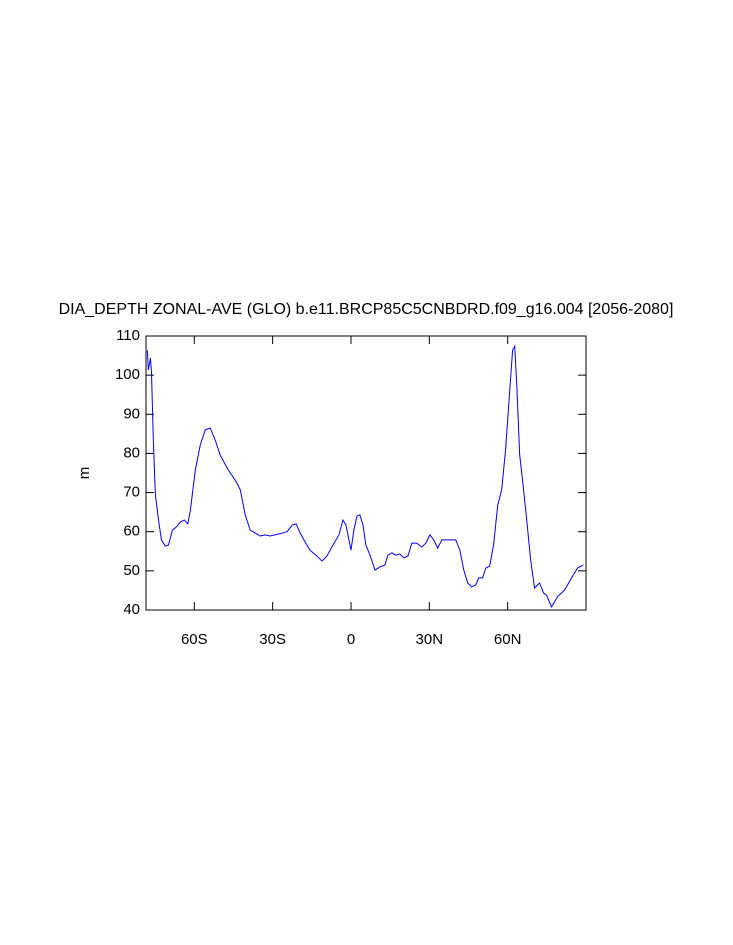  Describe the element at coordinates (131, 413) in the screenshot. I see `y-tick-label: 90` at that location.